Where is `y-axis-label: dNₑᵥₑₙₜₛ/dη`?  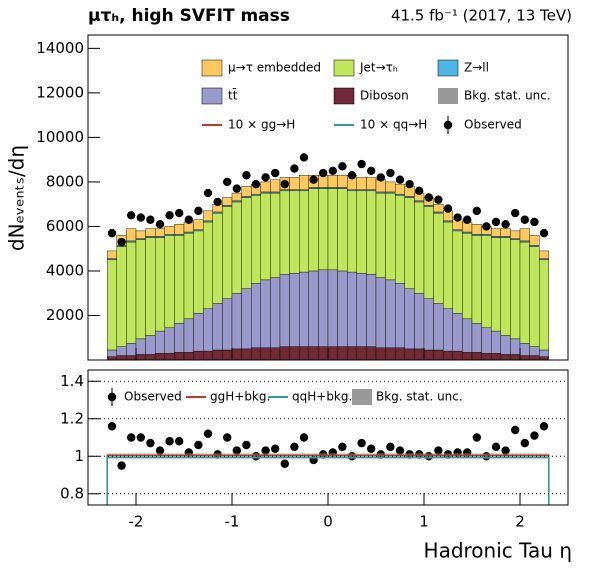 y-axis-label: dNₑᵥₑₙₜₛ/dη is located at coordinates (17, 198).